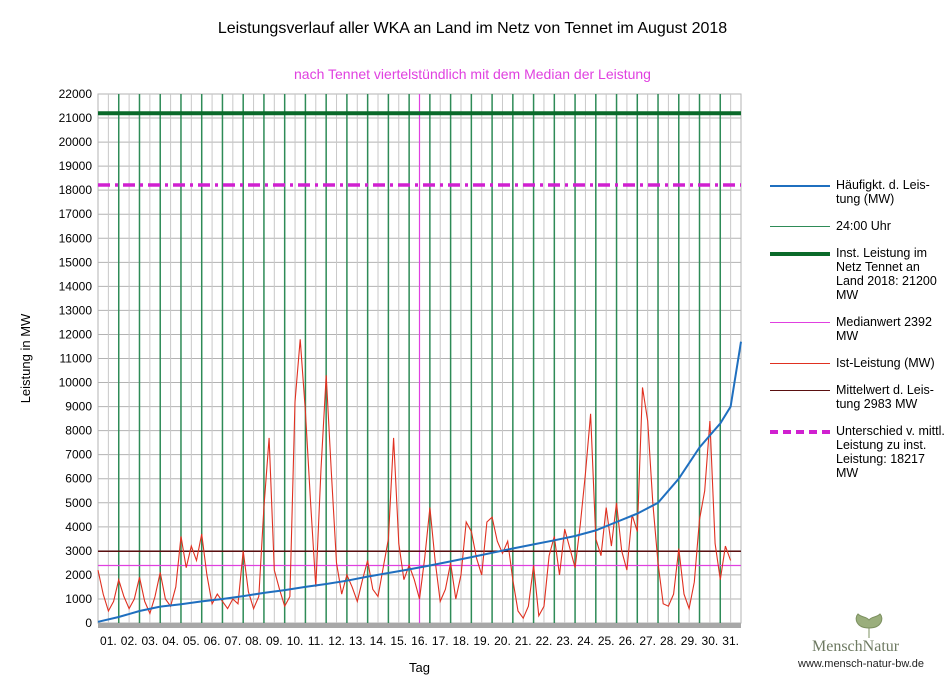  Describe the element at coordinates (730, 641) in the screenshot. I see `x-tick-label: 31.` at that location.